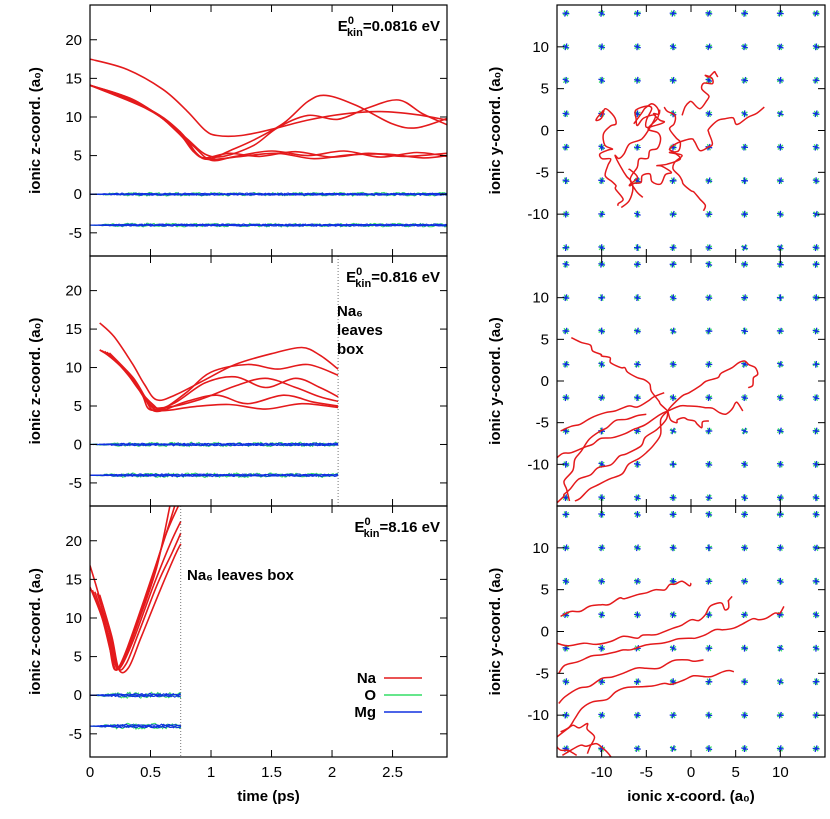  I want to click on y-tick-label: 5, so click(545, 89).